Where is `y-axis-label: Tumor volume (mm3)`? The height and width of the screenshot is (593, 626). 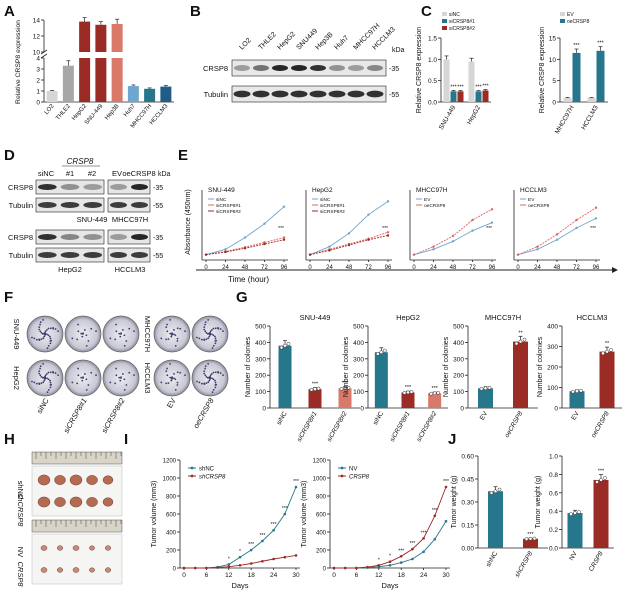
y-axis-label: Tumor volume (mm3) is located at coordinates (304, 514).